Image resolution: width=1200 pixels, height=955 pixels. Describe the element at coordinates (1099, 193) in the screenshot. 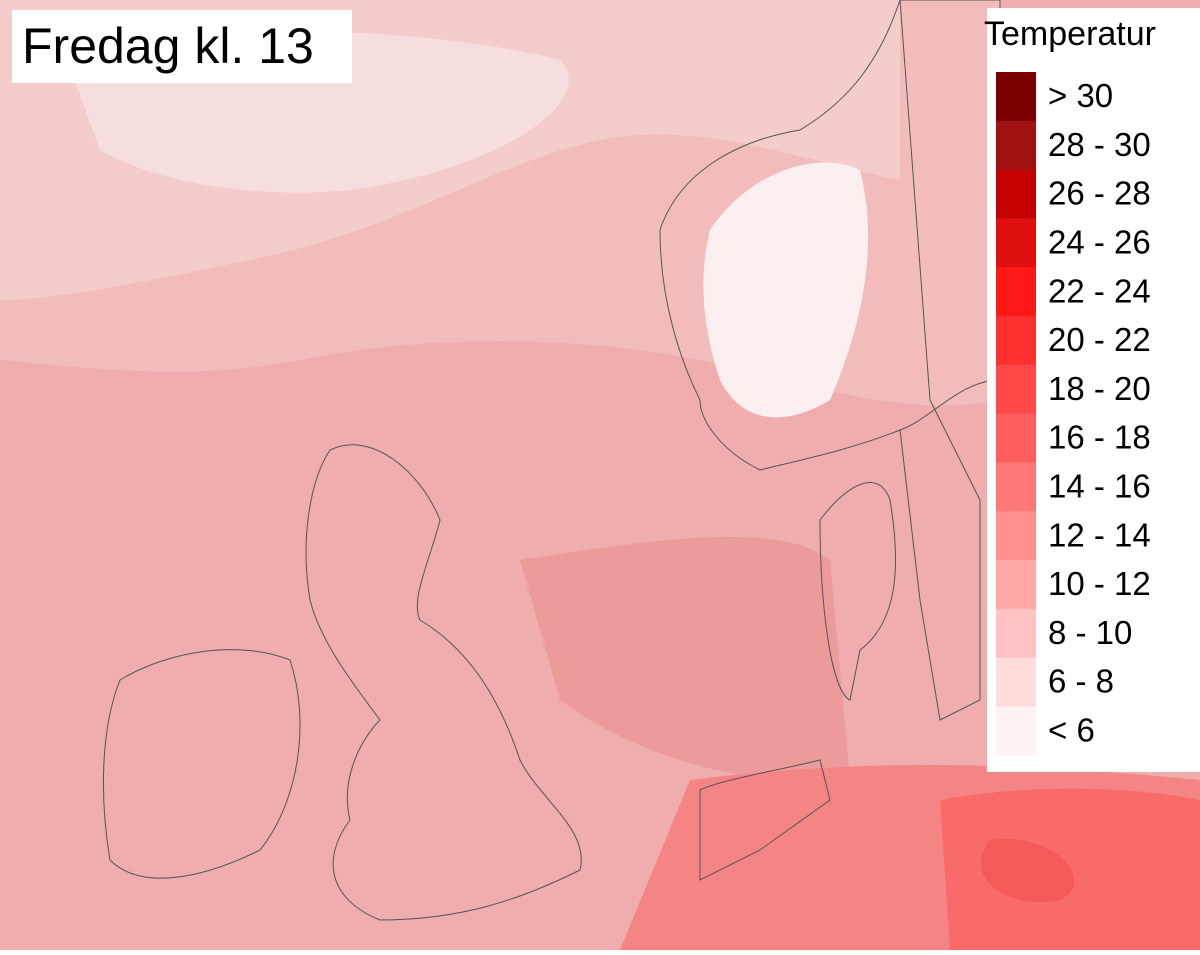

I see `legend-label: 26 - 28` at that location.